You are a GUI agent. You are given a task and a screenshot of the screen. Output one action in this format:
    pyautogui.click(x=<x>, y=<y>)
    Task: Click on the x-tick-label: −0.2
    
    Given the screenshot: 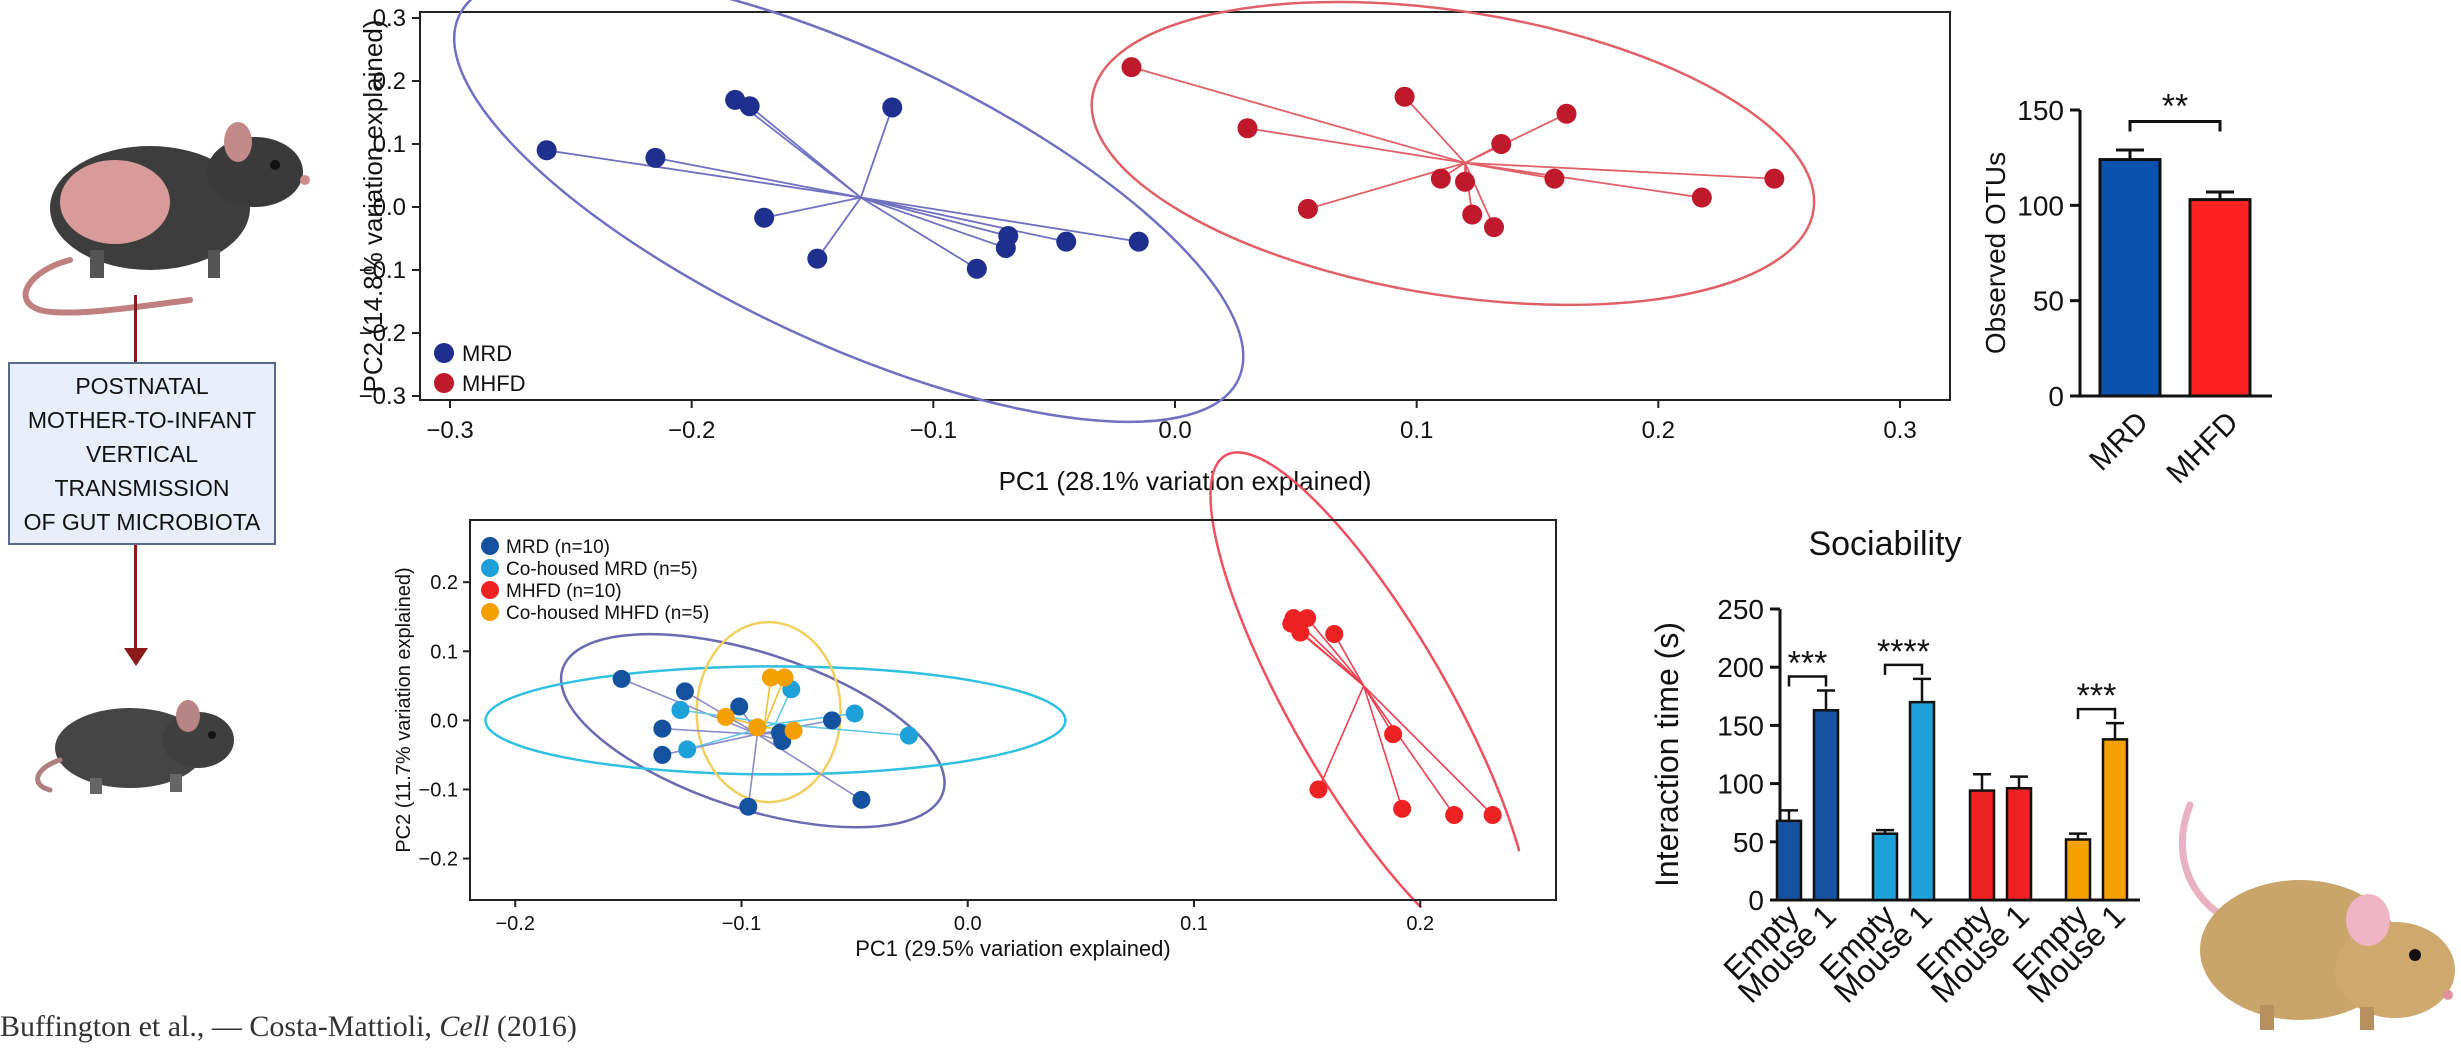 What is the action you would take?
    pyautogui.click(x=691, y=430)
    